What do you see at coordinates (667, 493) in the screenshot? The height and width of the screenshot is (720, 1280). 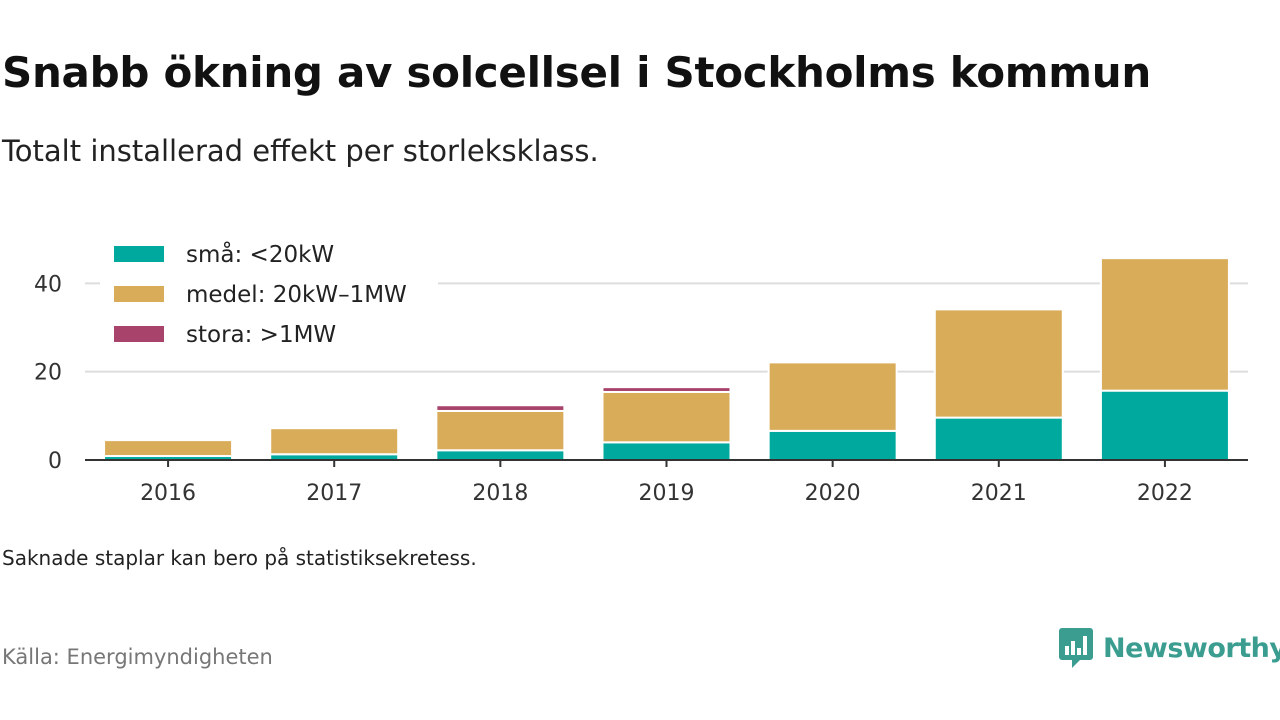 I see `x-tick-label: 2019` at bounding box center [667, 493].